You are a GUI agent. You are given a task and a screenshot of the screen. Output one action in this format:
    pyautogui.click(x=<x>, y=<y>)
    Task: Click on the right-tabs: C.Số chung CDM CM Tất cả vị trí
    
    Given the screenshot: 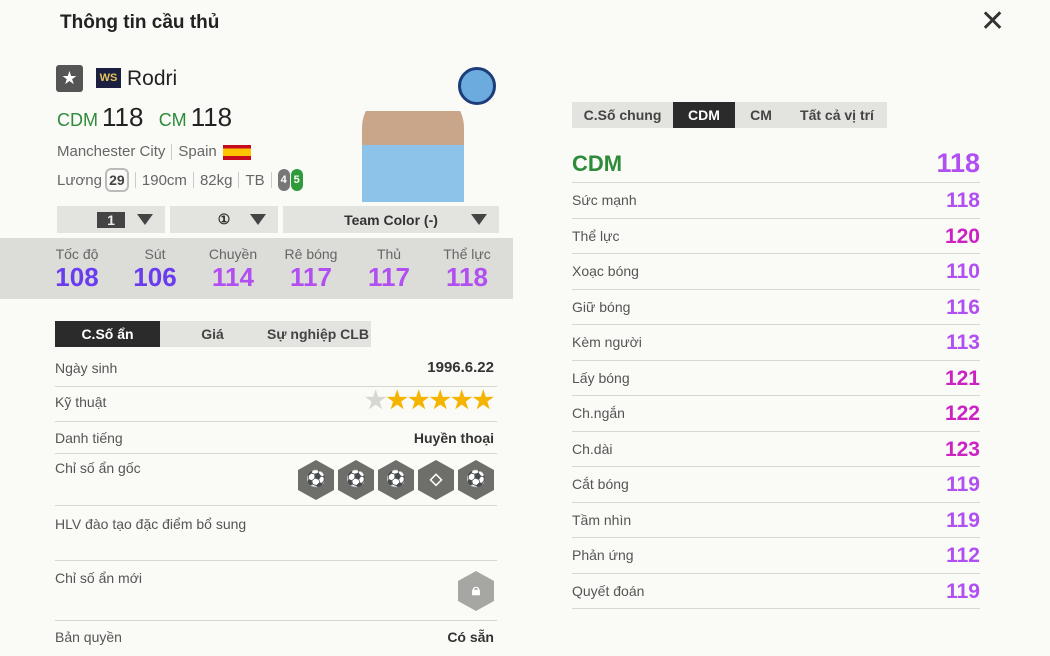 What is the action you would take?
    pyautogui.click(x=729, y=115)
    